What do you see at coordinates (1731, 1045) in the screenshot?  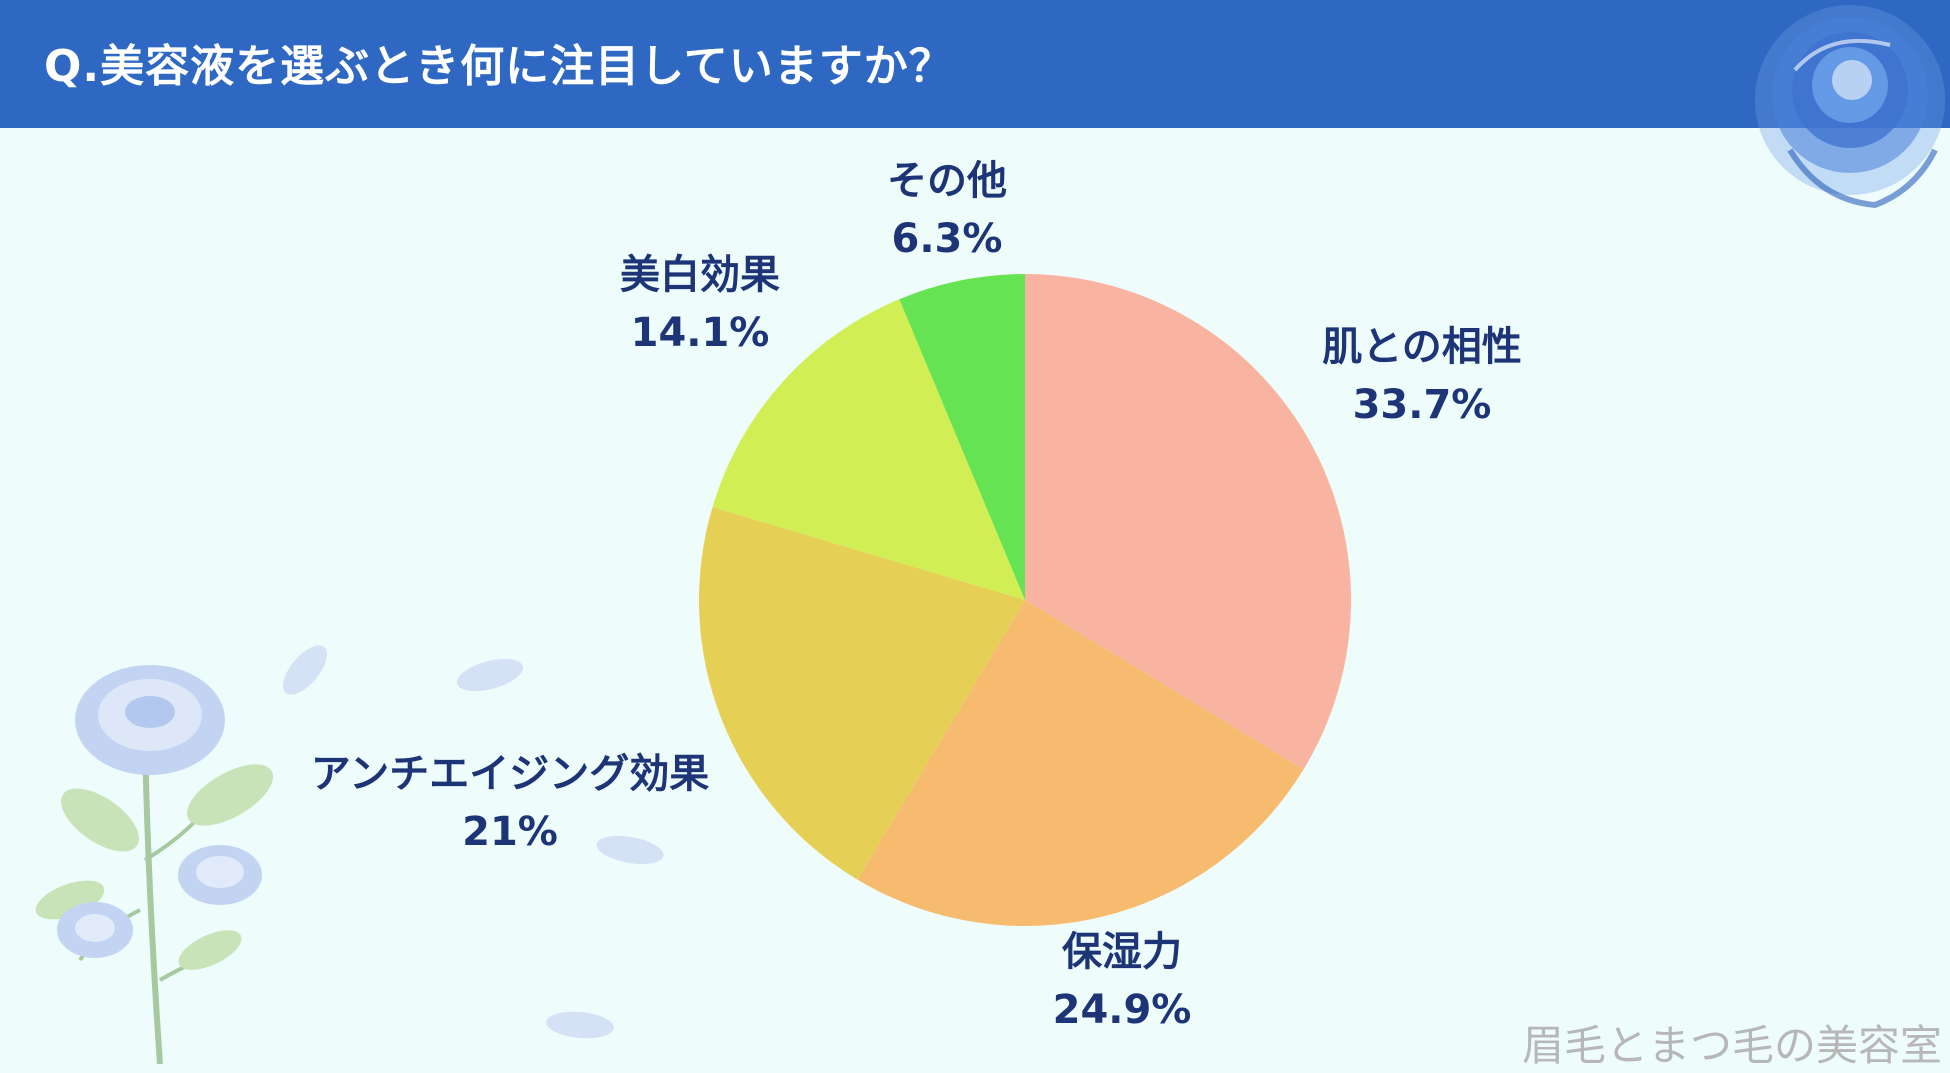 I see `watermark: 眉毛とまつ毛の美容室` at bounding box center [1731, 1045].